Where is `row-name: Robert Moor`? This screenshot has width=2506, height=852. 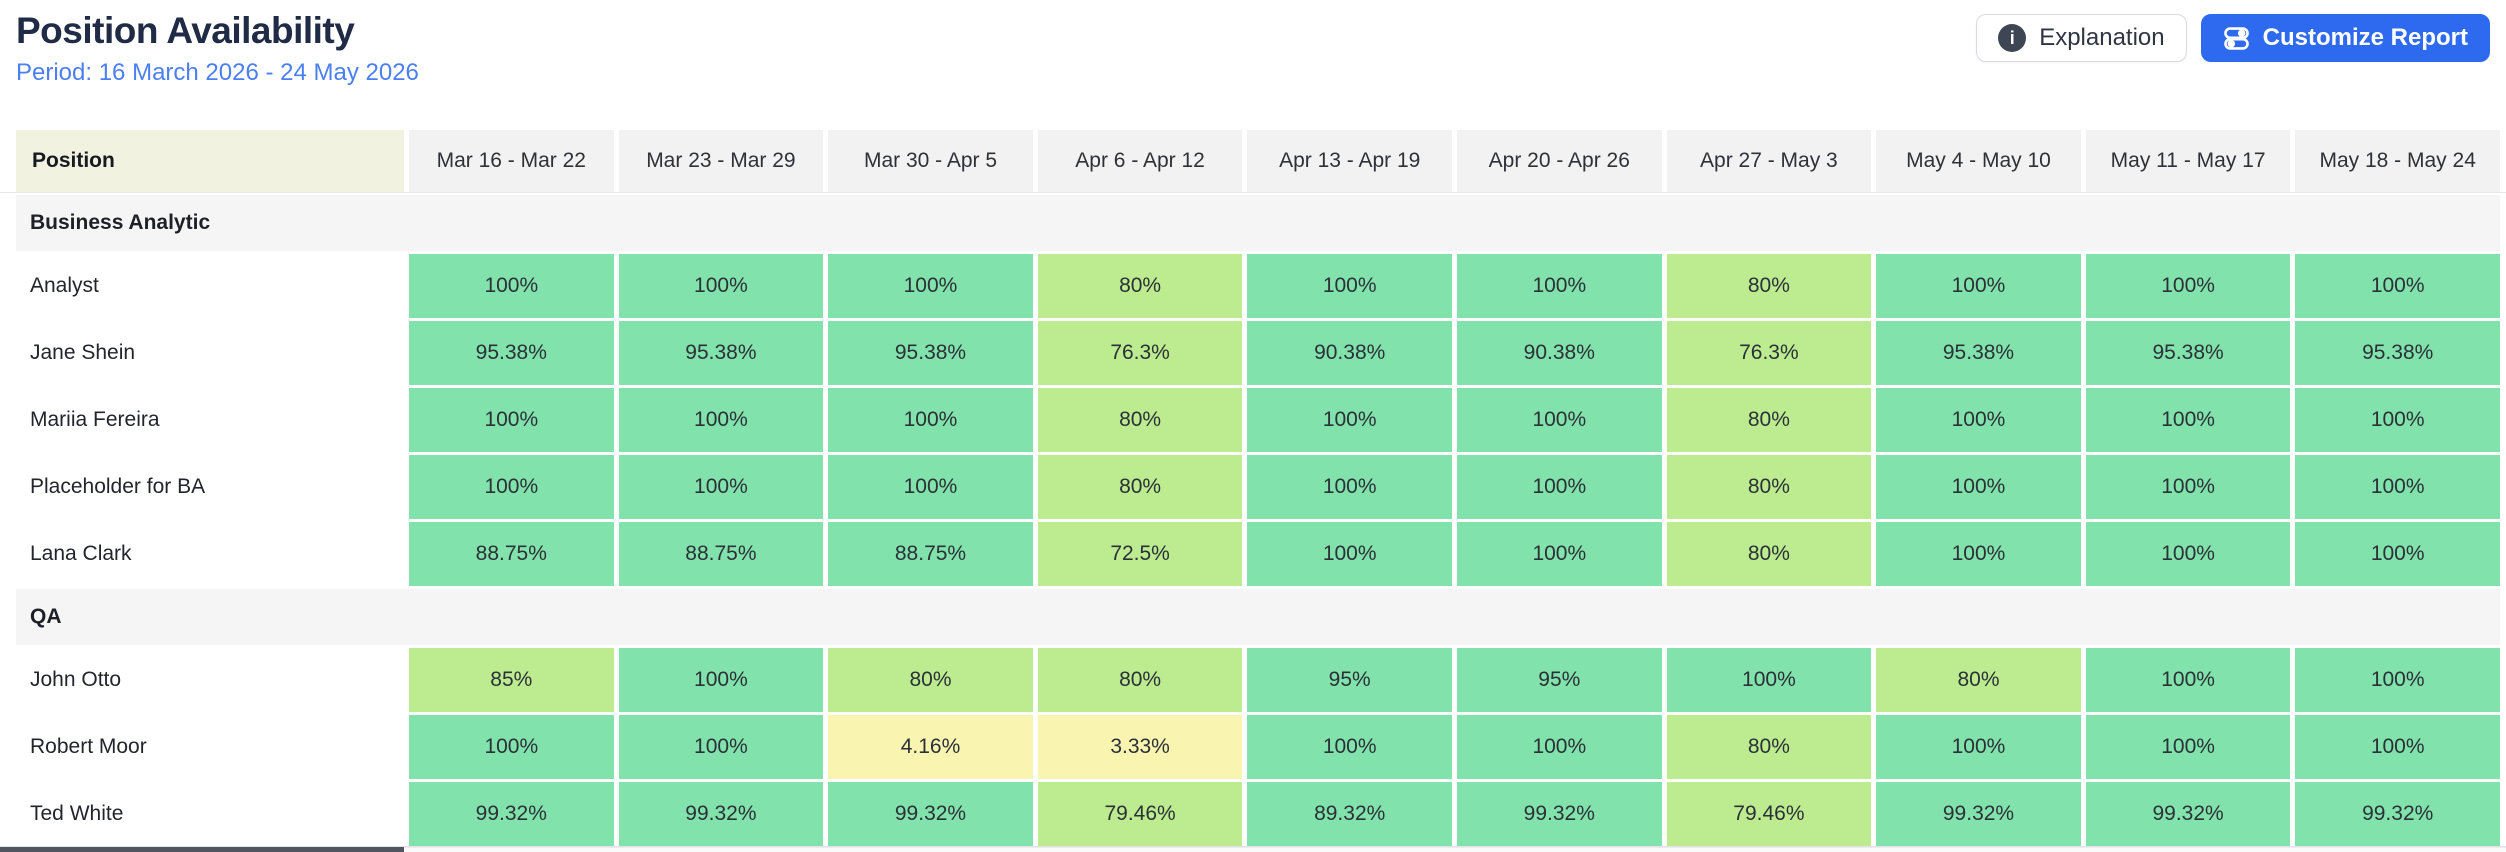 row-name: Robert Moor is located at coordinates (210, 747).